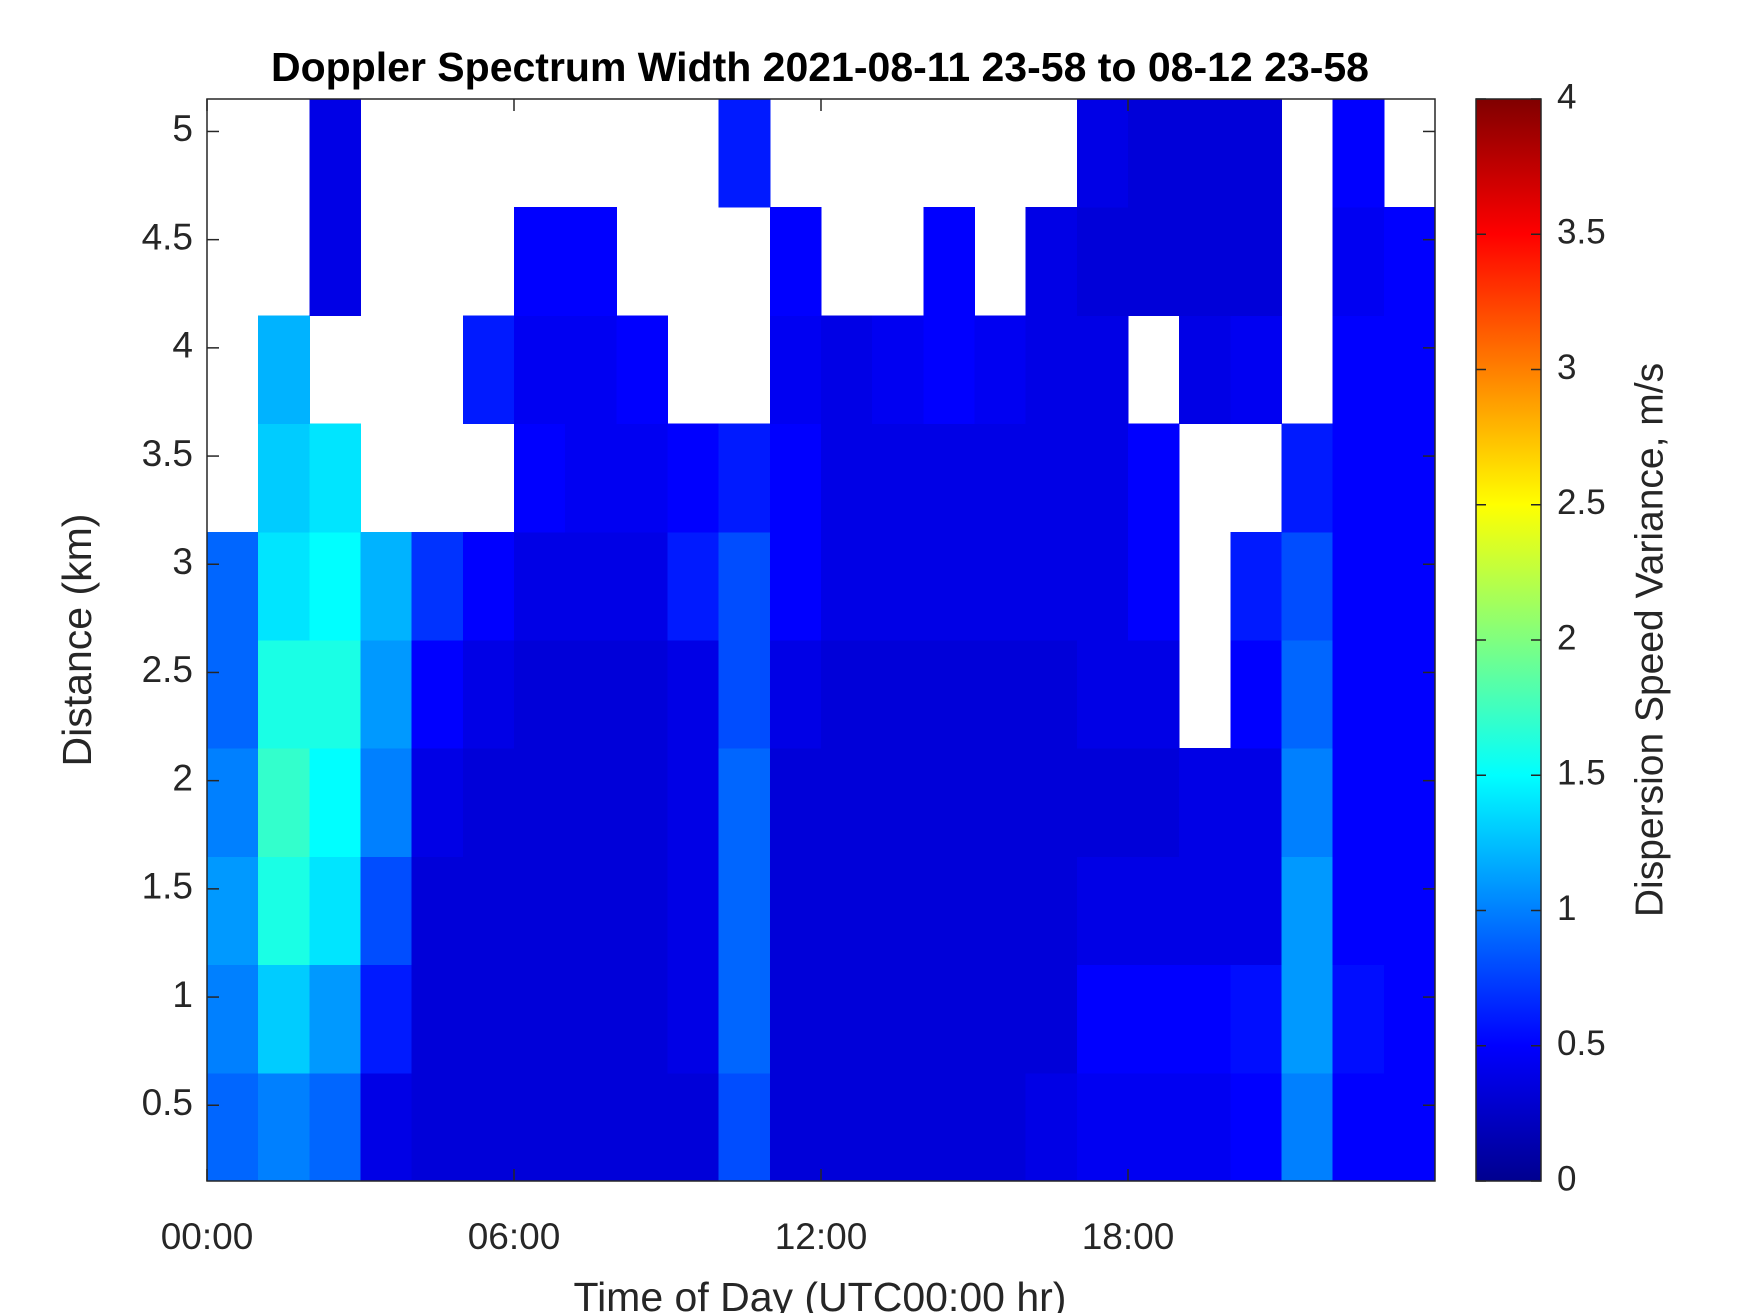 This screenshot has height=1313, width=1750. Describe the element at coordinates (1566, 1178) in the screenshot. I see `colorbar-tick-label: 0` at that location.